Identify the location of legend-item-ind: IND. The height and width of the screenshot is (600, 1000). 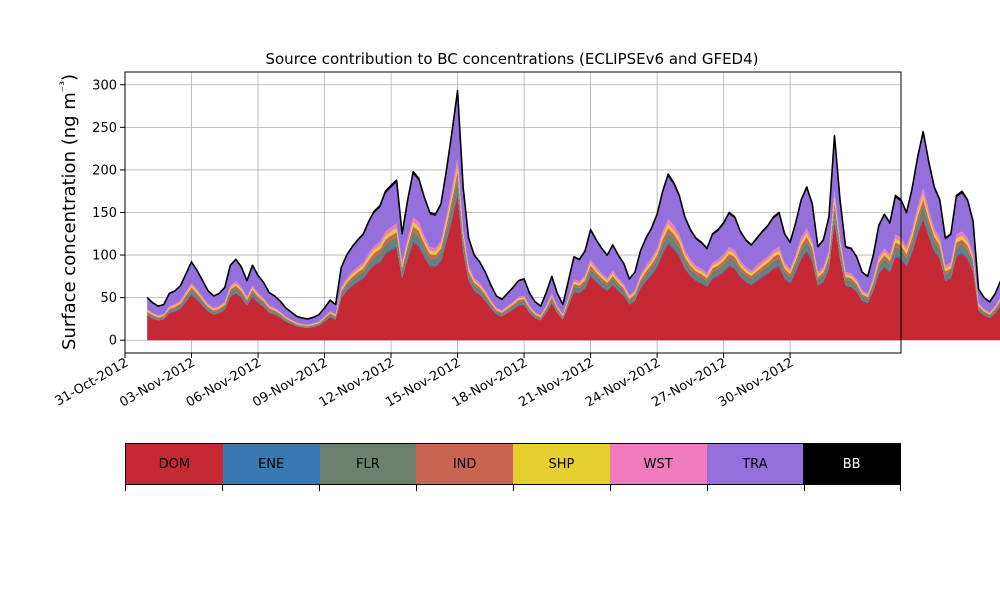
(464, 464).